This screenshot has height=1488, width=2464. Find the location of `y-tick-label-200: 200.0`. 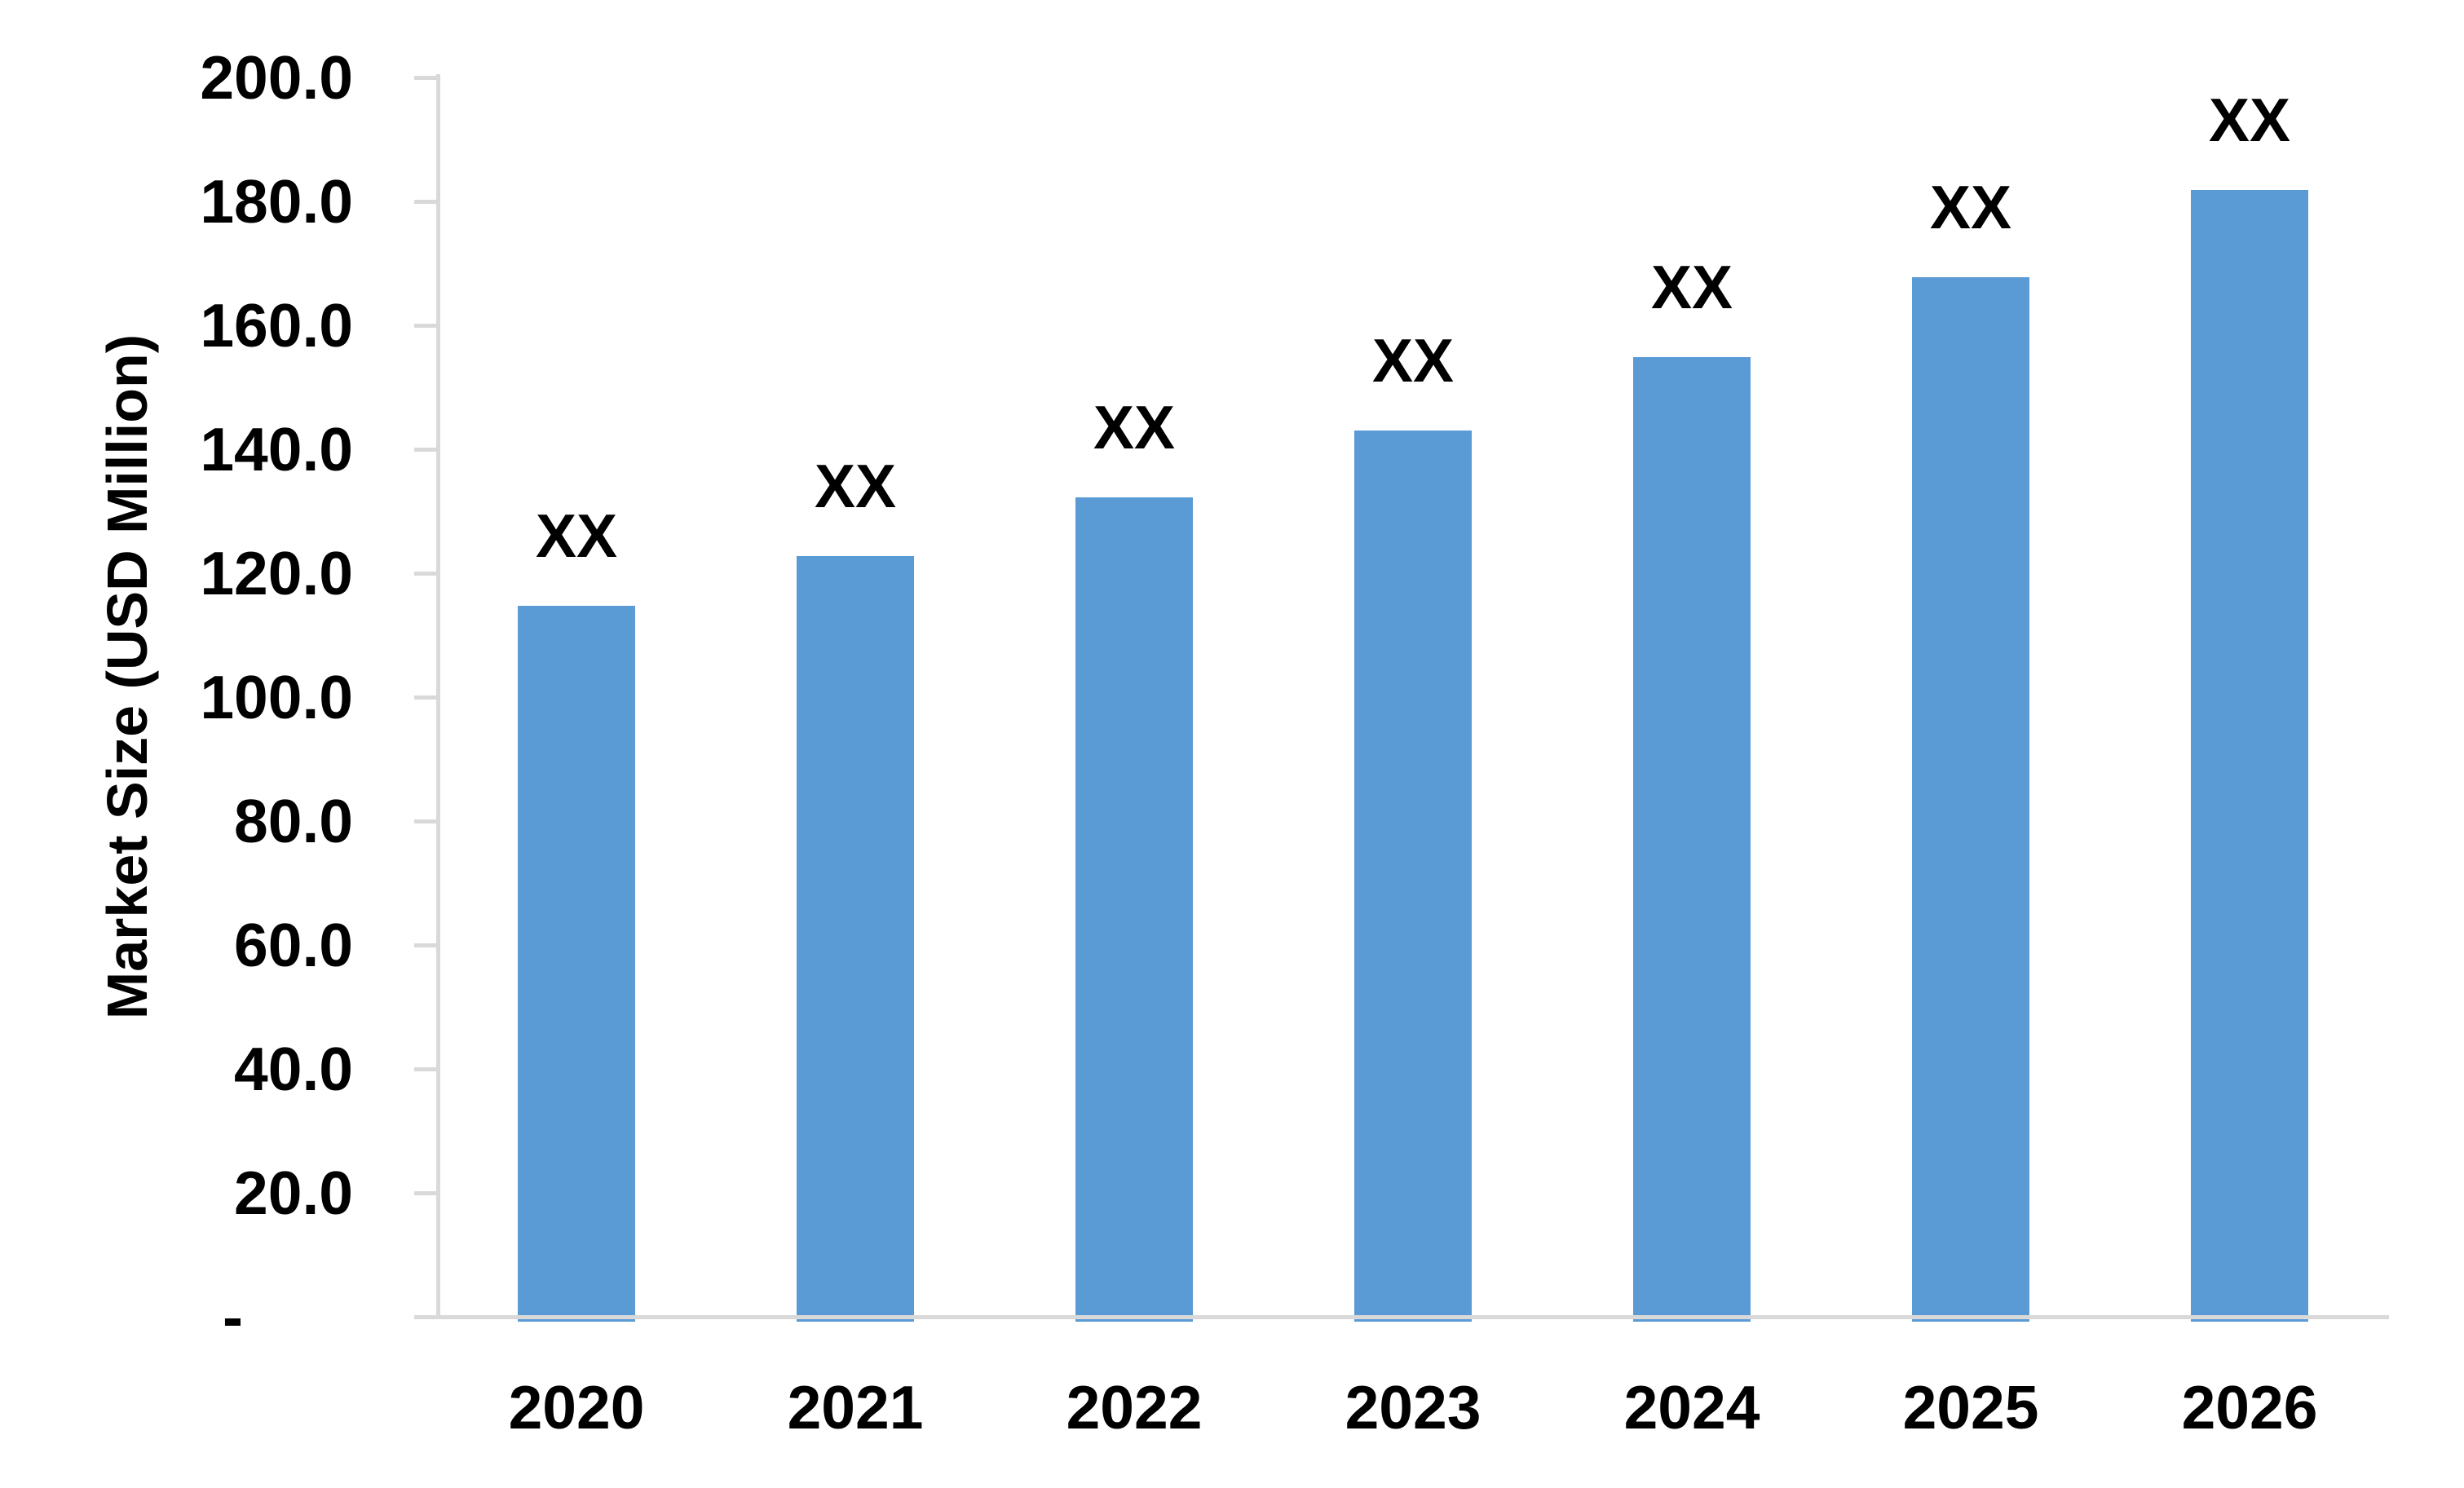

y-tick-label-200: 200.0 is located at coordinates (276, 77).